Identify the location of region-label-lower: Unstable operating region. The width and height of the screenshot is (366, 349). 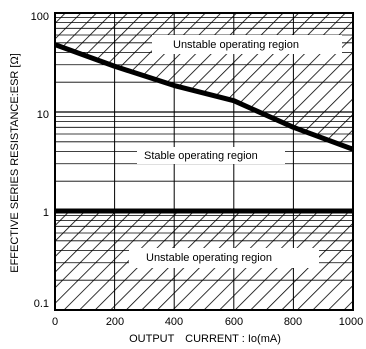
(224, 258).